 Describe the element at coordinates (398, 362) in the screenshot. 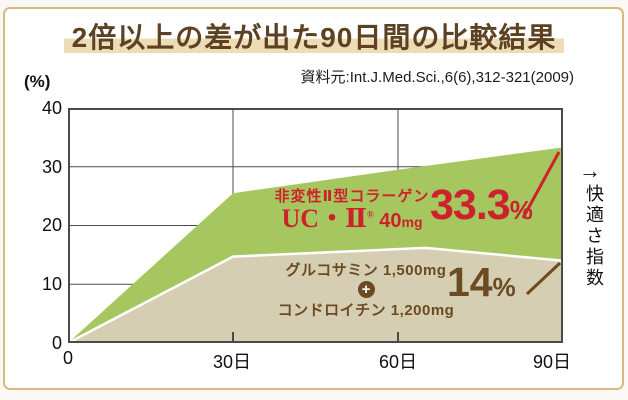

I see `x-tick-60d: 60日` at that location.